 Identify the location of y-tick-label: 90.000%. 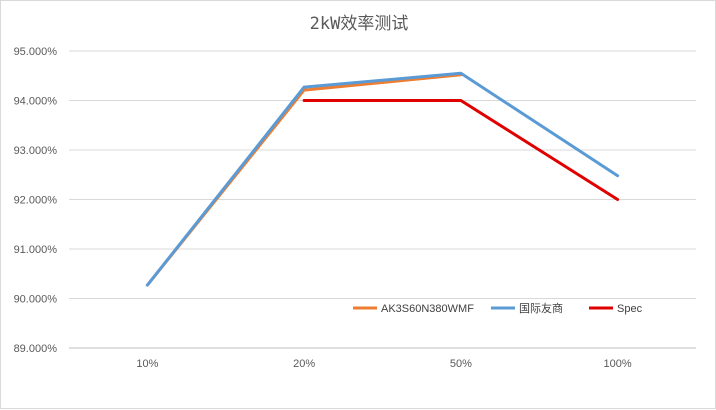
(36, 300).